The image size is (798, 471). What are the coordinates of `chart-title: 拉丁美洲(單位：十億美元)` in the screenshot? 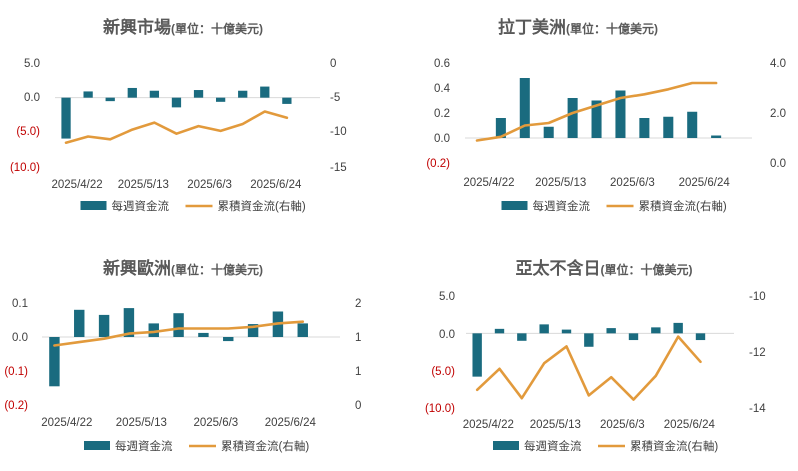 It's located at (578, 27).